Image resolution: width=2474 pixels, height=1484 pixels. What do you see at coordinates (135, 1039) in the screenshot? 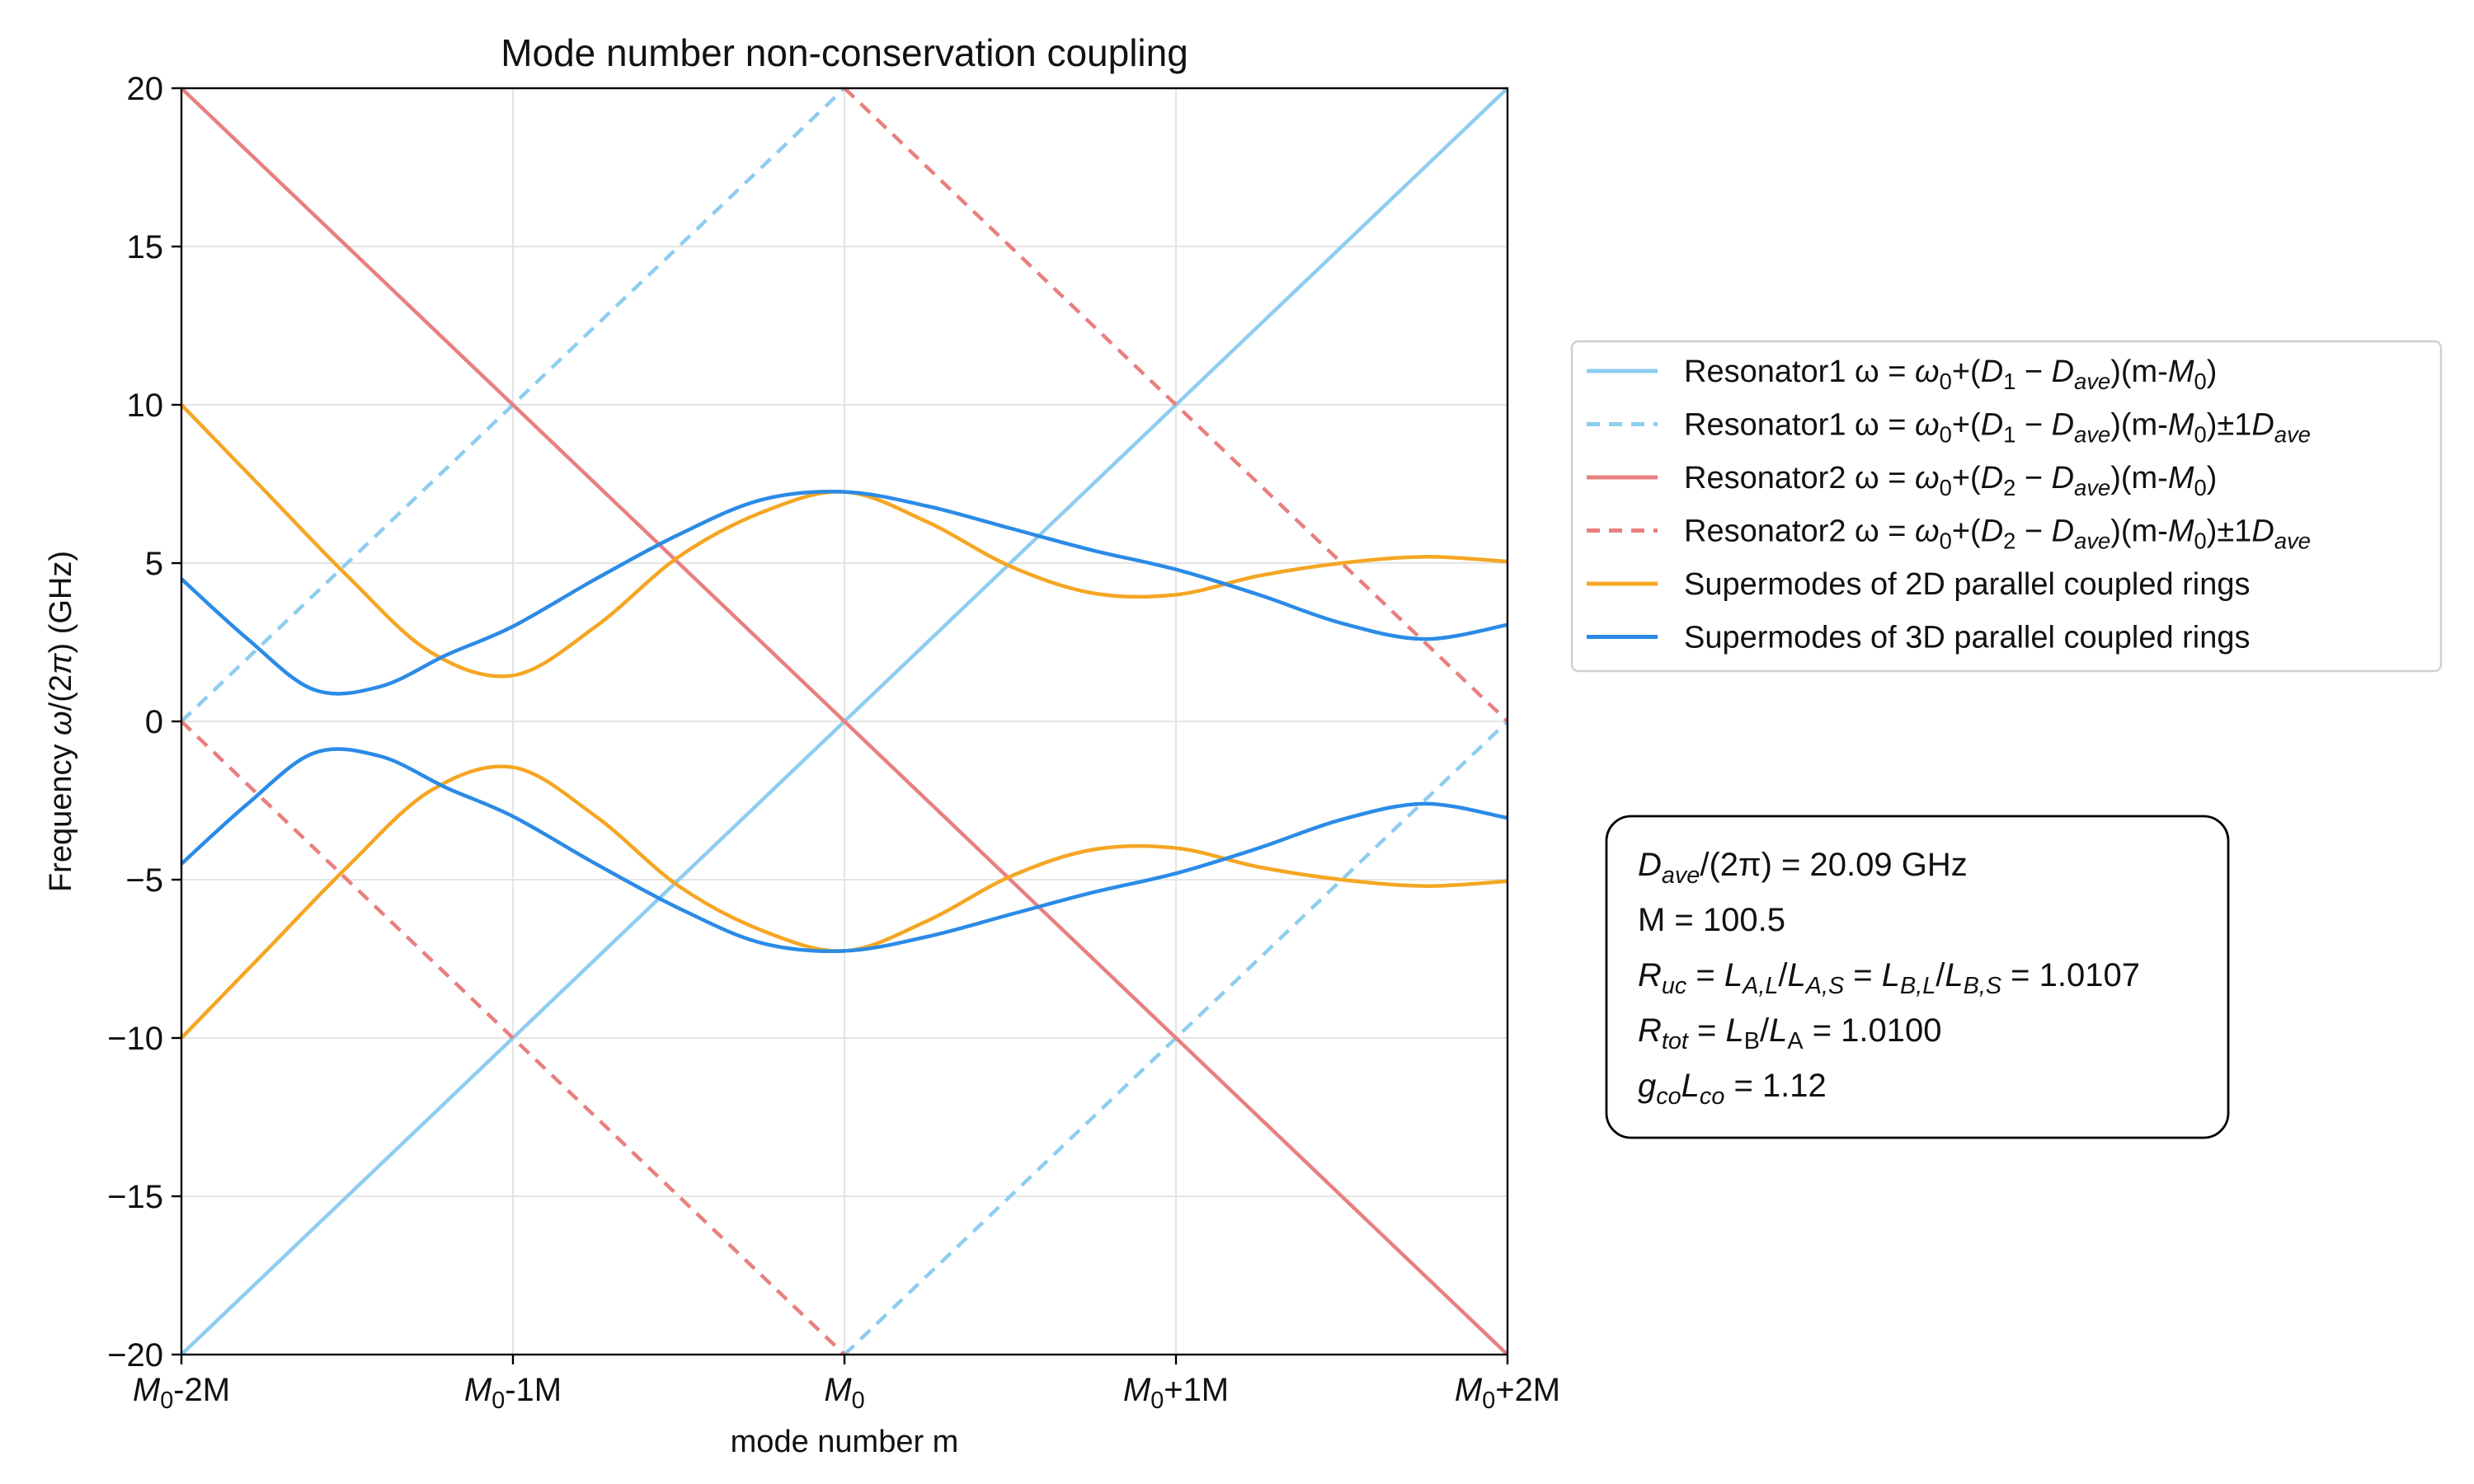
I see `y-tick-label: −10` at bounding box center [135, 1039].